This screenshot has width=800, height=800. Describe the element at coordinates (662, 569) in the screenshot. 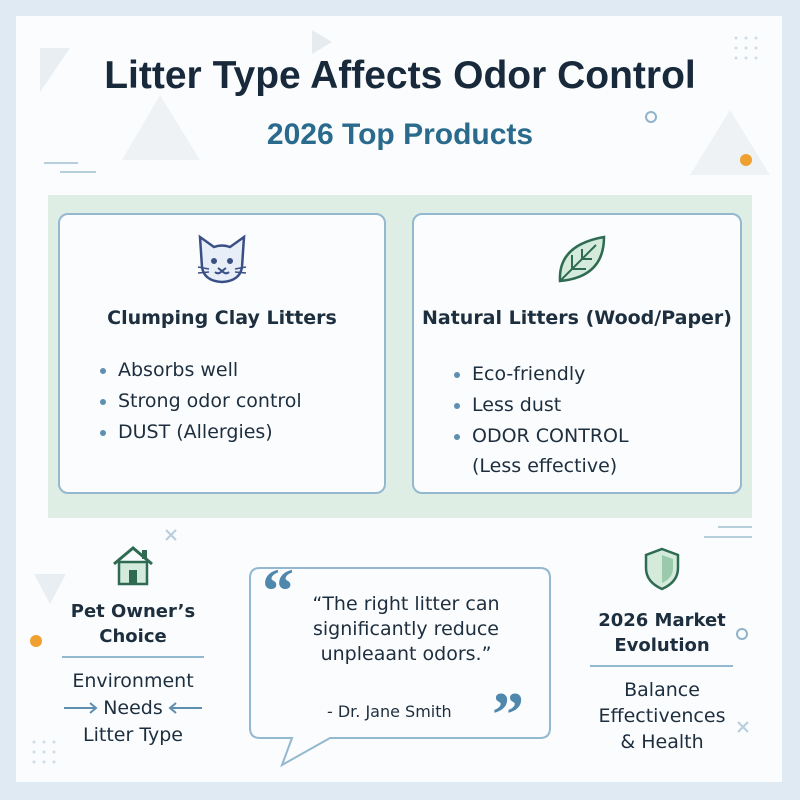

I see `shield-icon` at that location.